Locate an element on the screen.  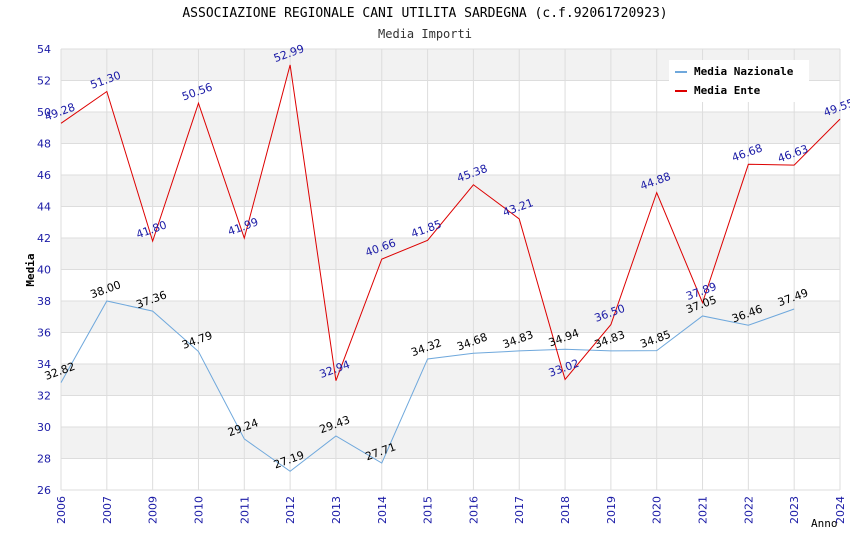
x-tick-label: 2014 is located at coordinates (382, 510).